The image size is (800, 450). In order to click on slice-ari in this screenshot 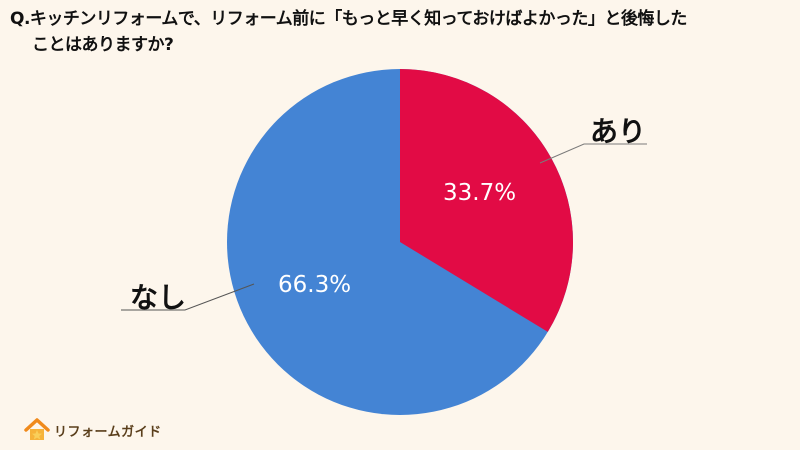, I will do `click(486, 200)`.